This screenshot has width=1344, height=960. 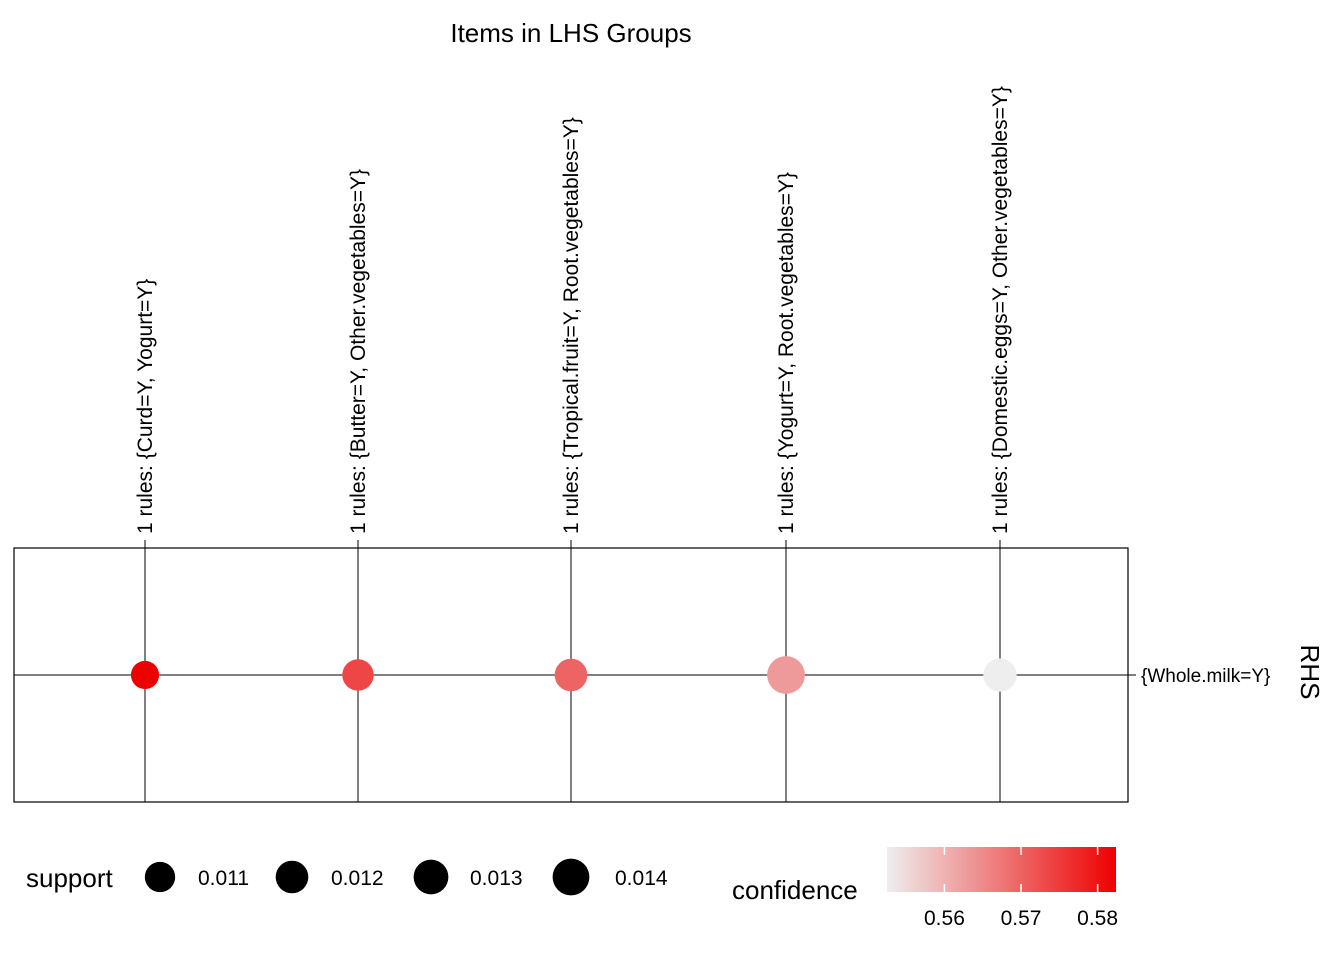 What do you see at coordinates (944, 918) in the screenshot?
I see `confidence-tick-label: 0.56` at bounding box center [944, 918].